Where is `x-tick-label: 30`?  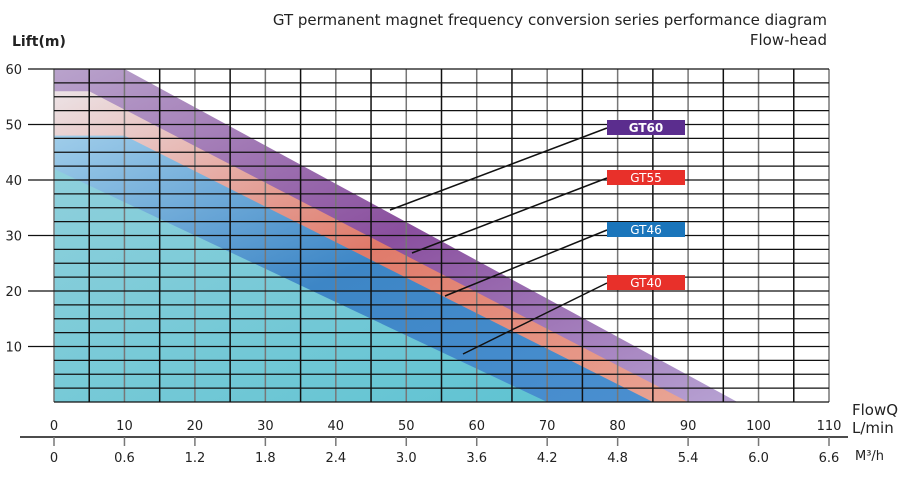
x-tick-label: 30 is located at coordinates (265, 426).